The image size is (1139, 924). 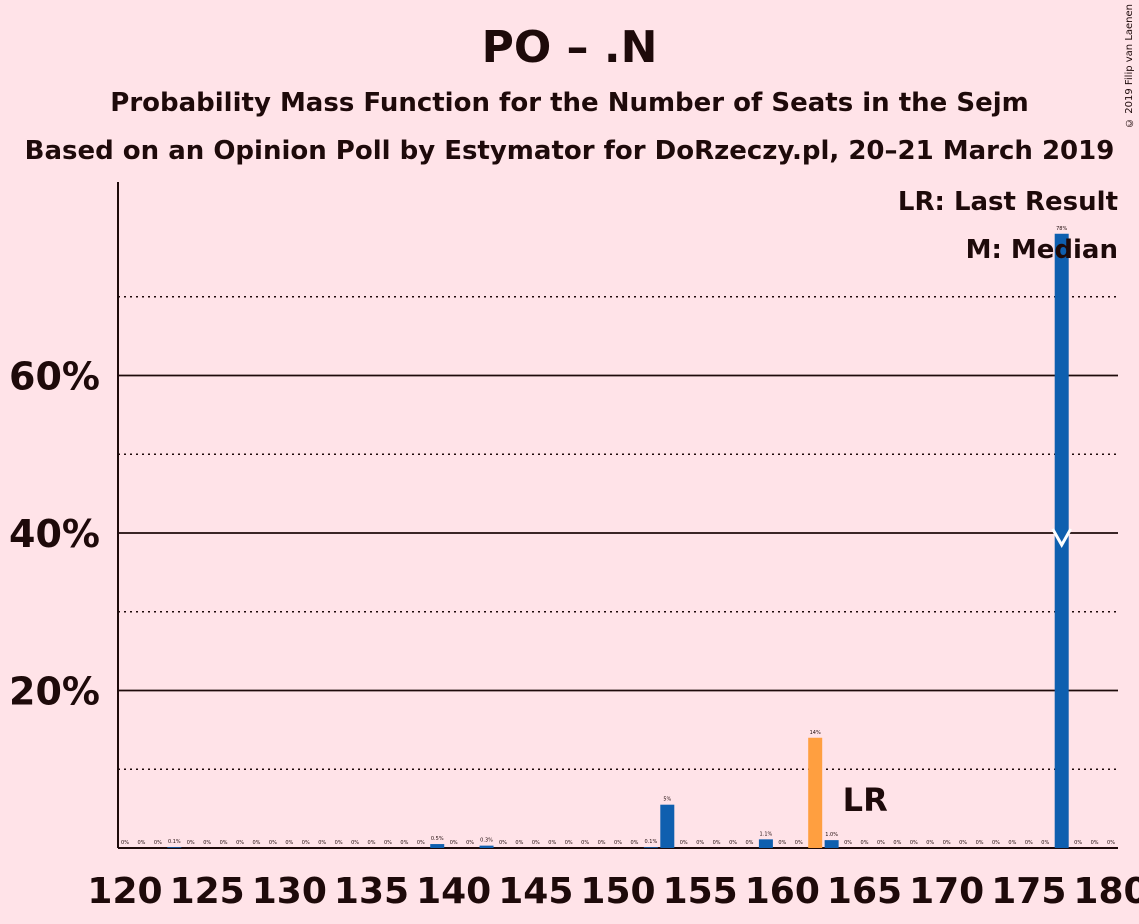 What do you see at coordinates (1061, 229) in the screenshot?
I see `bar-value-label: 78%` at bounding box center [1061, 229].